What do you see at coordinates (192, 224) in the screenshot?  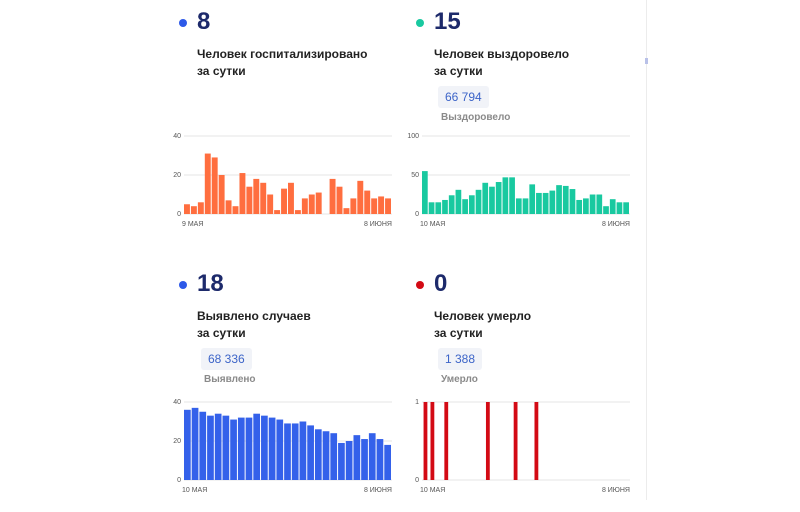 I see `hospitalized-x-start-label: 9 МАЯ` at bounding box center [192, 224].